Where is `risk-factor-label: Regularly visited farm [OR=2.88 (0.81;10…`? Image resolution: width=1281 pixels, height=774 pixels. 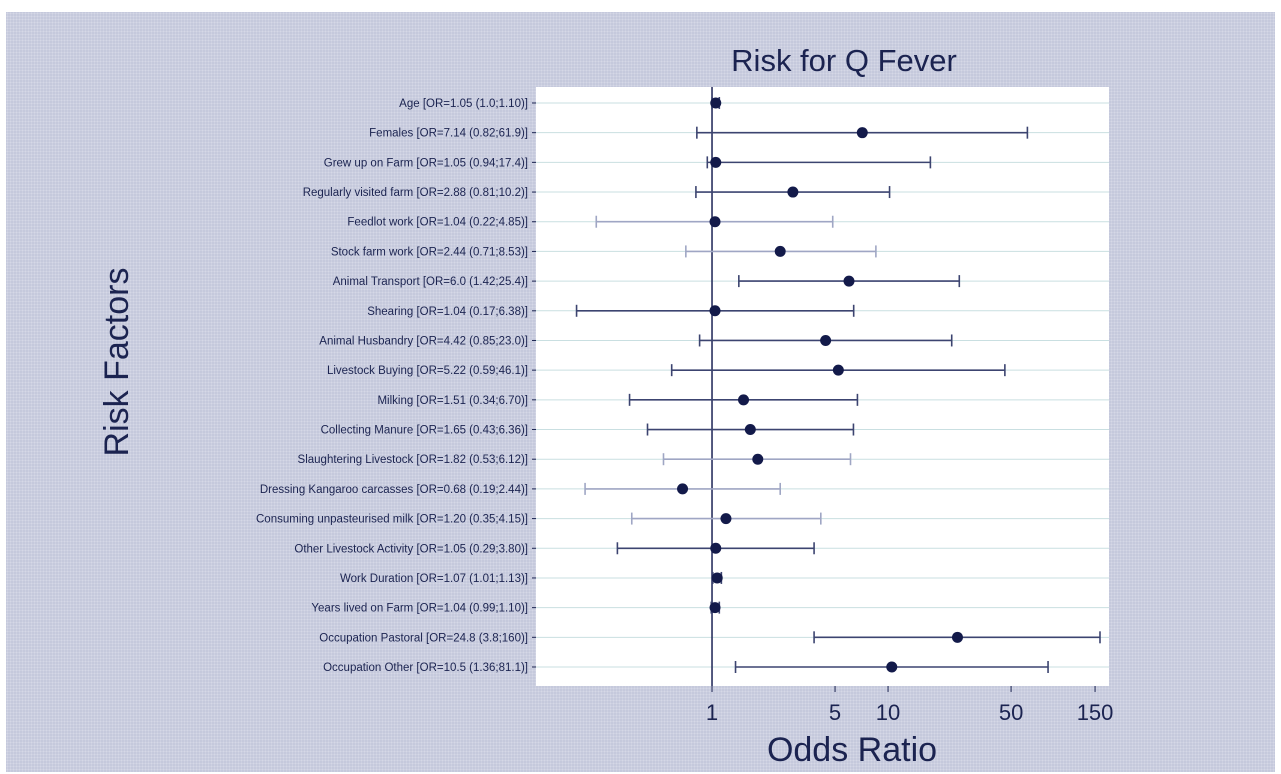 risk-factor-label: Regularly visited farm [OR=2.88 (0.81;10… is located at coordinates (415, 193).